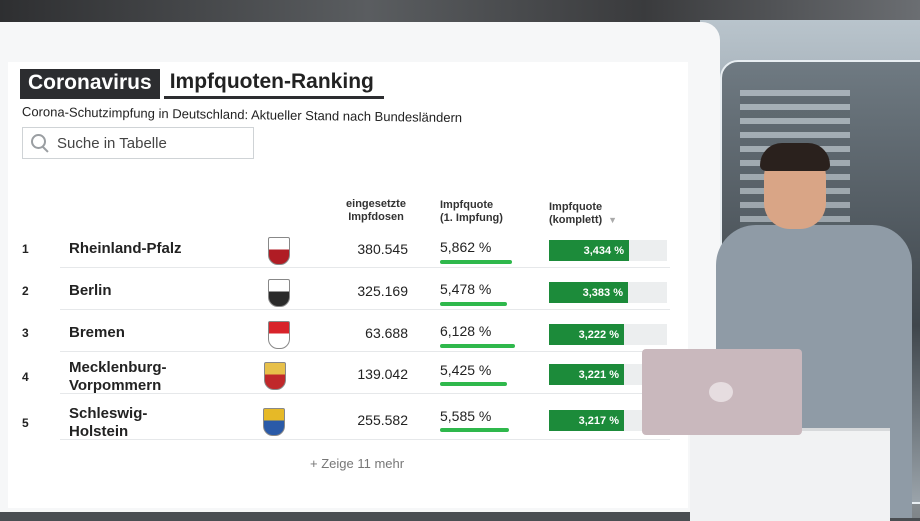 This screenshot has width=920, height=521. I want to click on column-header-first-line2: (1. Impfung), so click(471, 218).